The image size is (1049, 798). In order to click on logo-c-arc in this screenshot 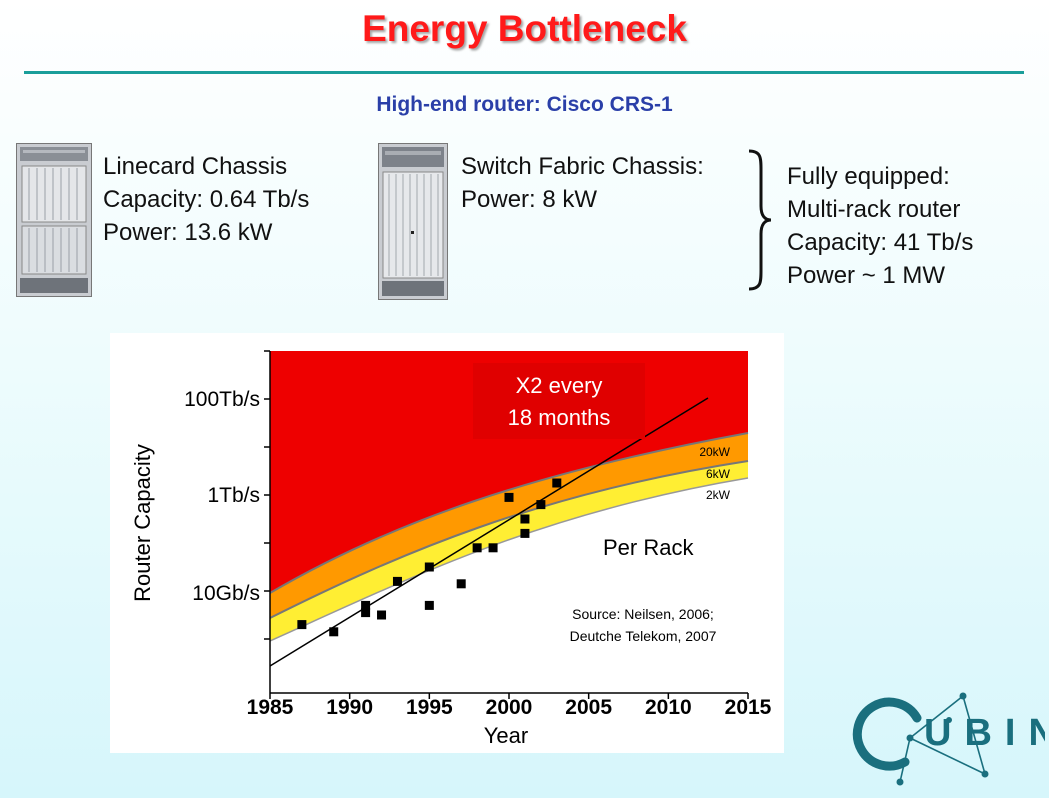, I will do `click(887, 734)`.